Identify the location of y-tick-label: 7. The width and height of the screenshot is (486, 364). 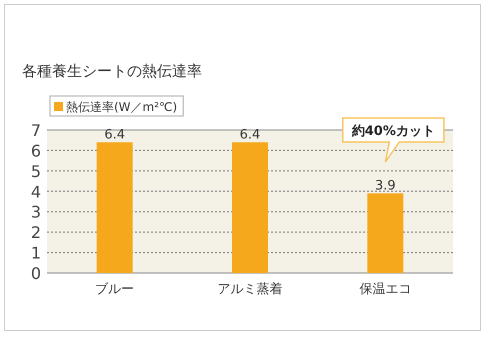
(35, 130).